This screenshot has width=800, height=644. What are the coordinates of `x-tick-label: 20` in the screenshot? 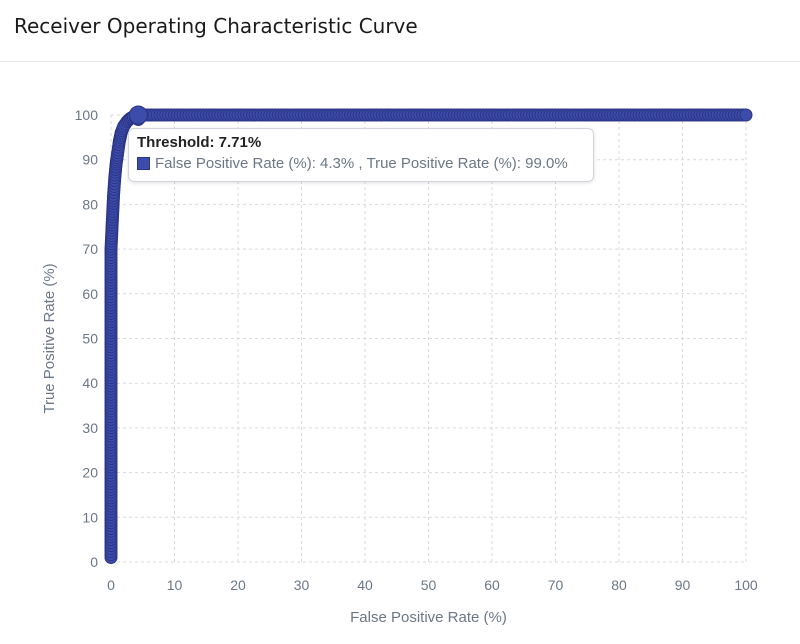 It's located at (238, 585).